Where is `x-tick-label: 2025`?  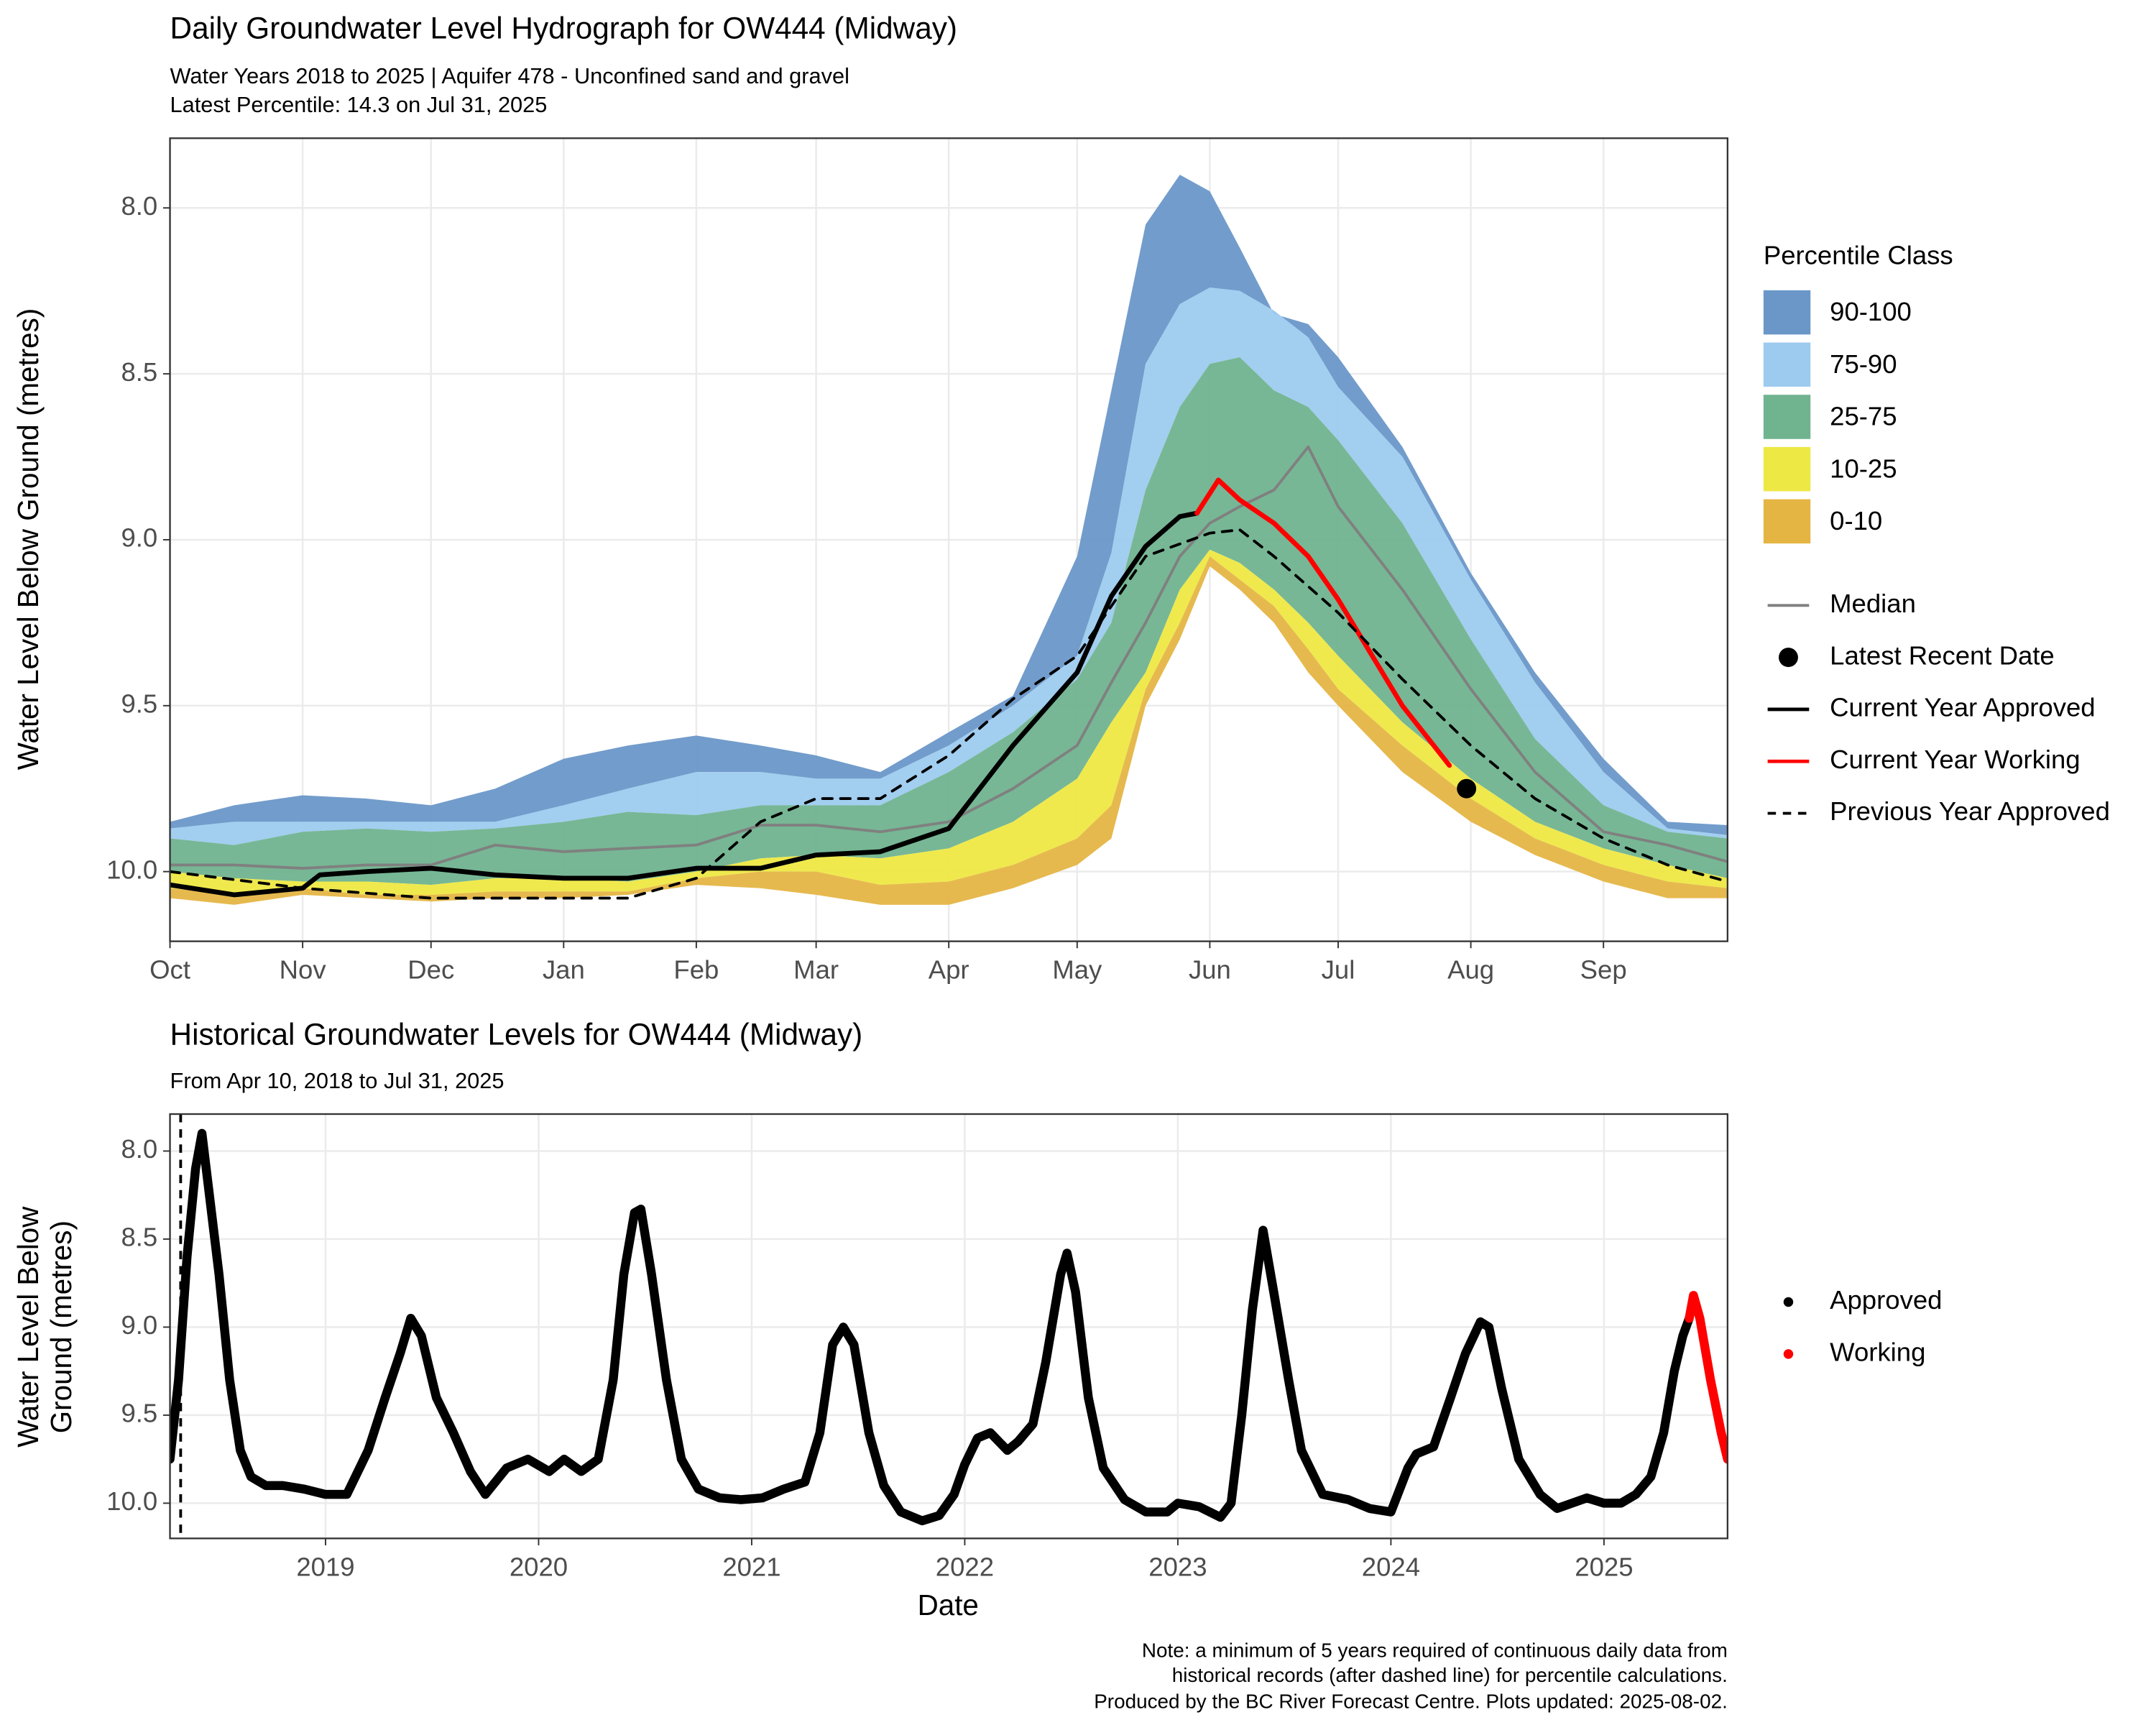 x-tick-label: 2025 is located at coordinates (1604, 1566).